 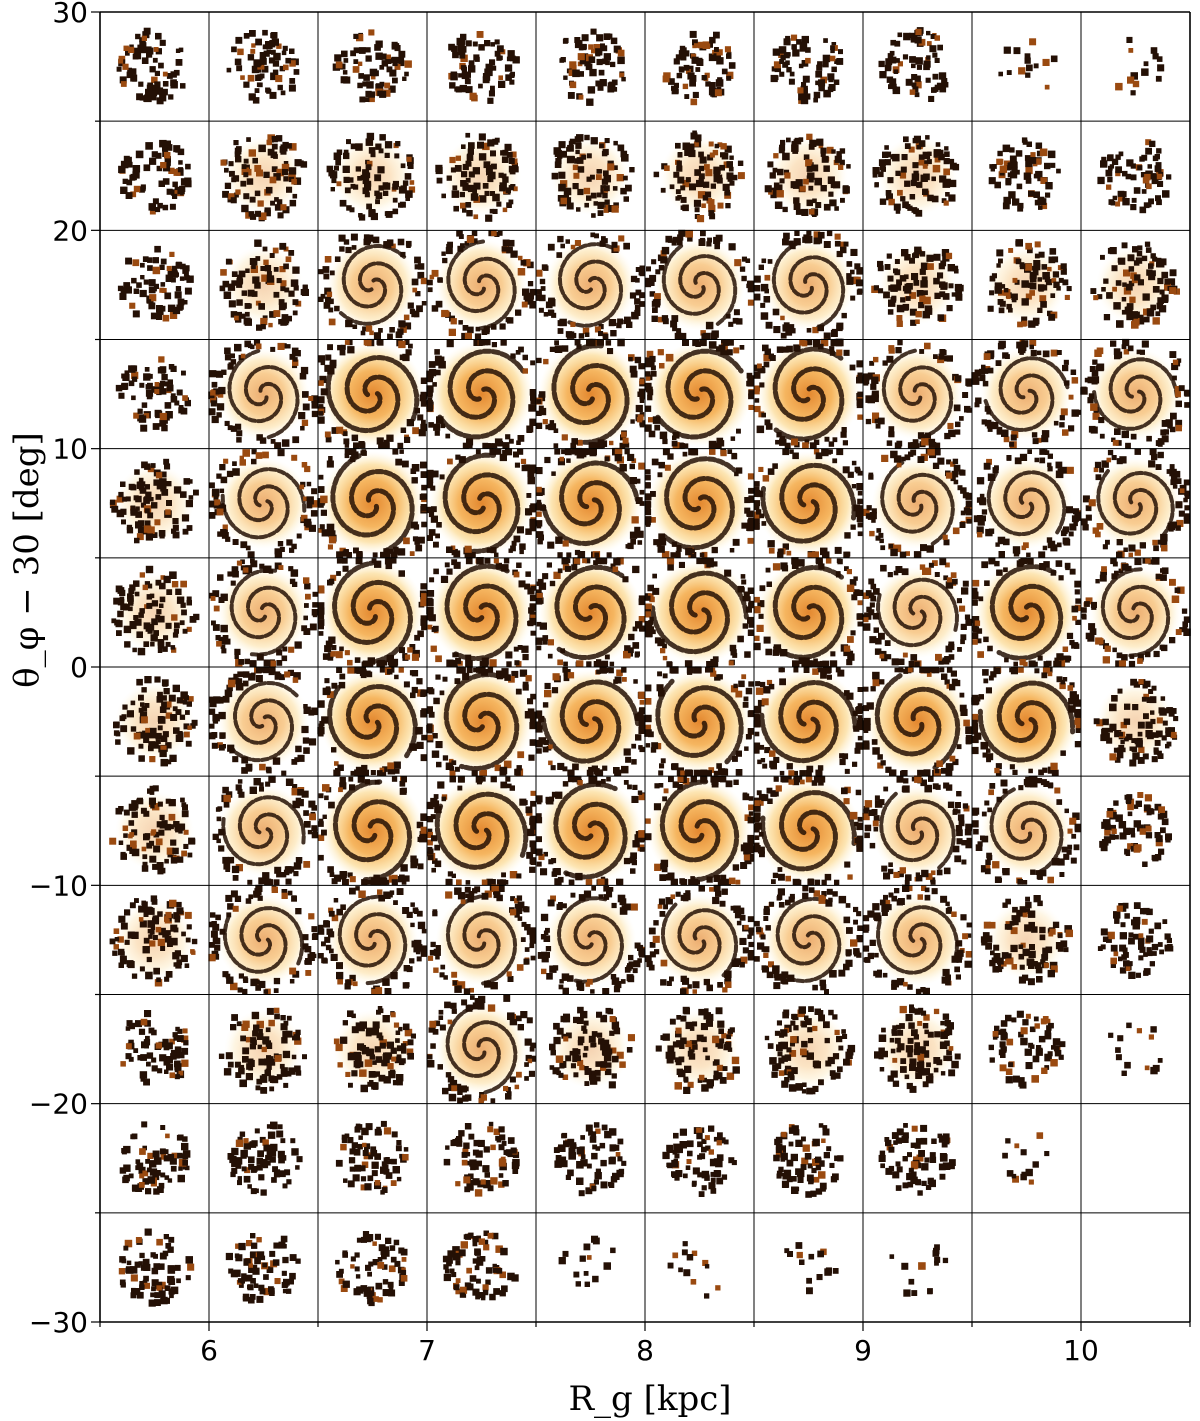 I want to click on density-glow, so click(x=590, y=721).